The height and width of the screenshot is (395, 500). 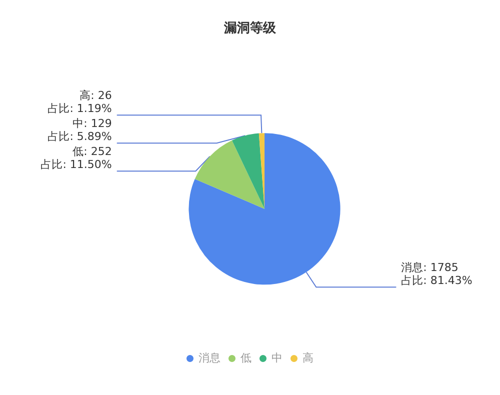 I want to click on legend-label: 消息, so click(x=209, y=358).